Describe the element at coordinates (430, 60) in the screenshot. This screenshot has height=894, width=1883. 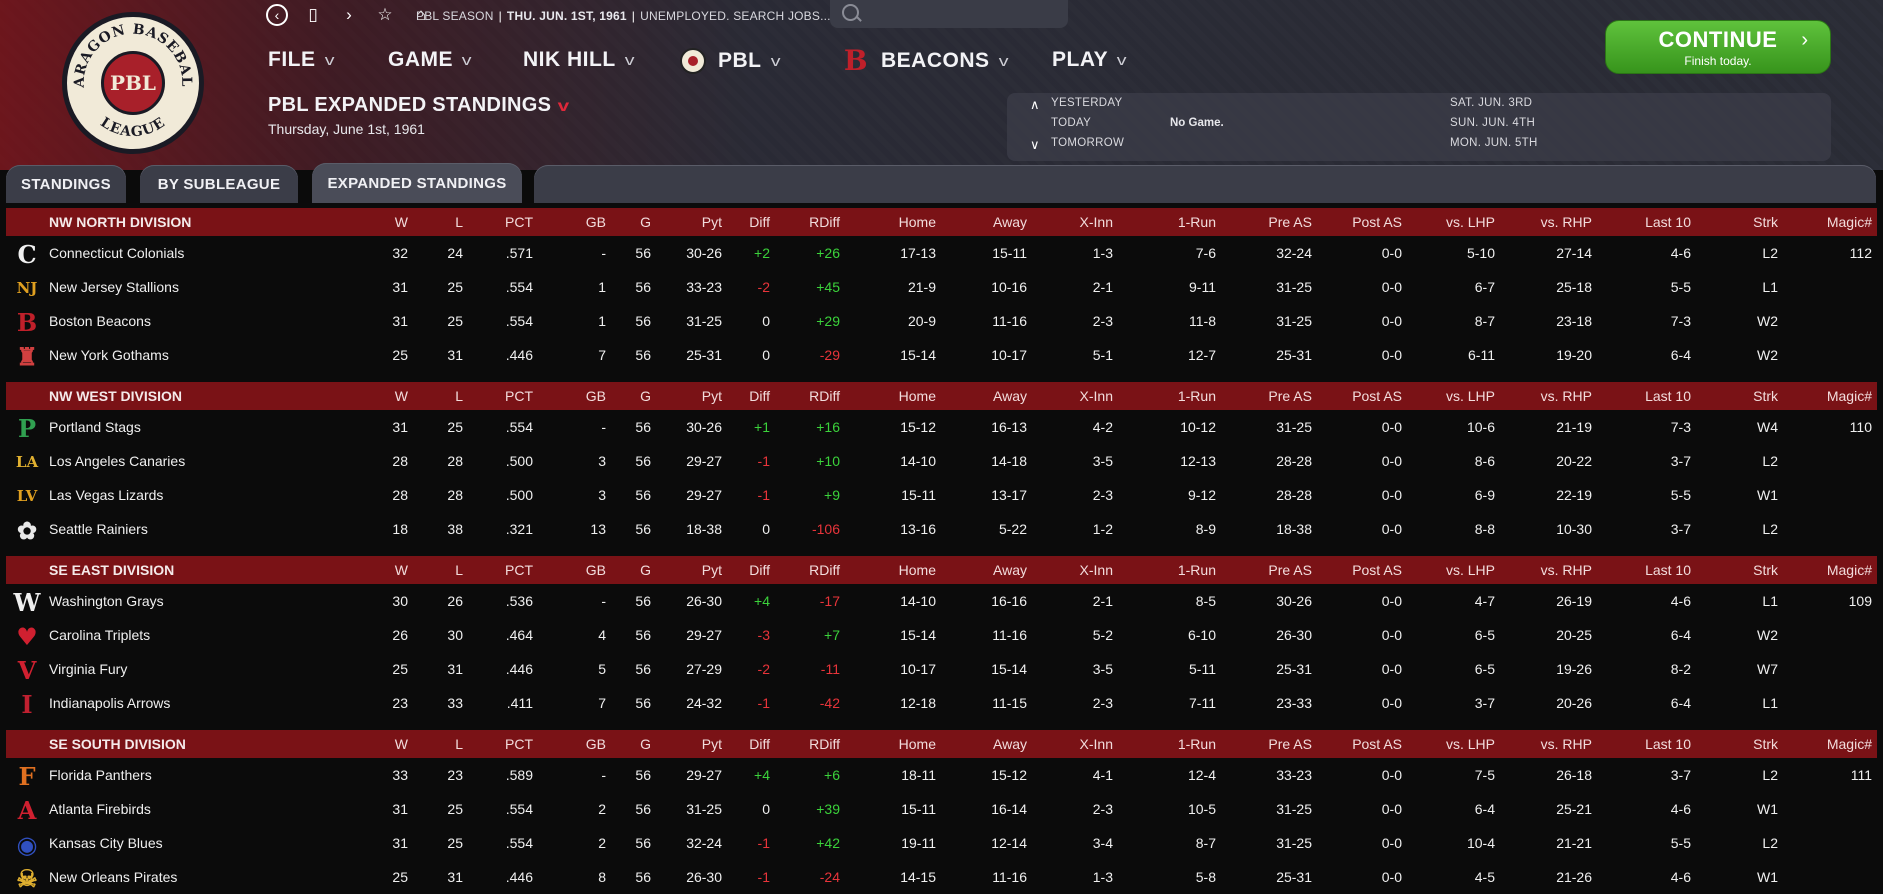
I see `menu-game: GAME v` at that location.